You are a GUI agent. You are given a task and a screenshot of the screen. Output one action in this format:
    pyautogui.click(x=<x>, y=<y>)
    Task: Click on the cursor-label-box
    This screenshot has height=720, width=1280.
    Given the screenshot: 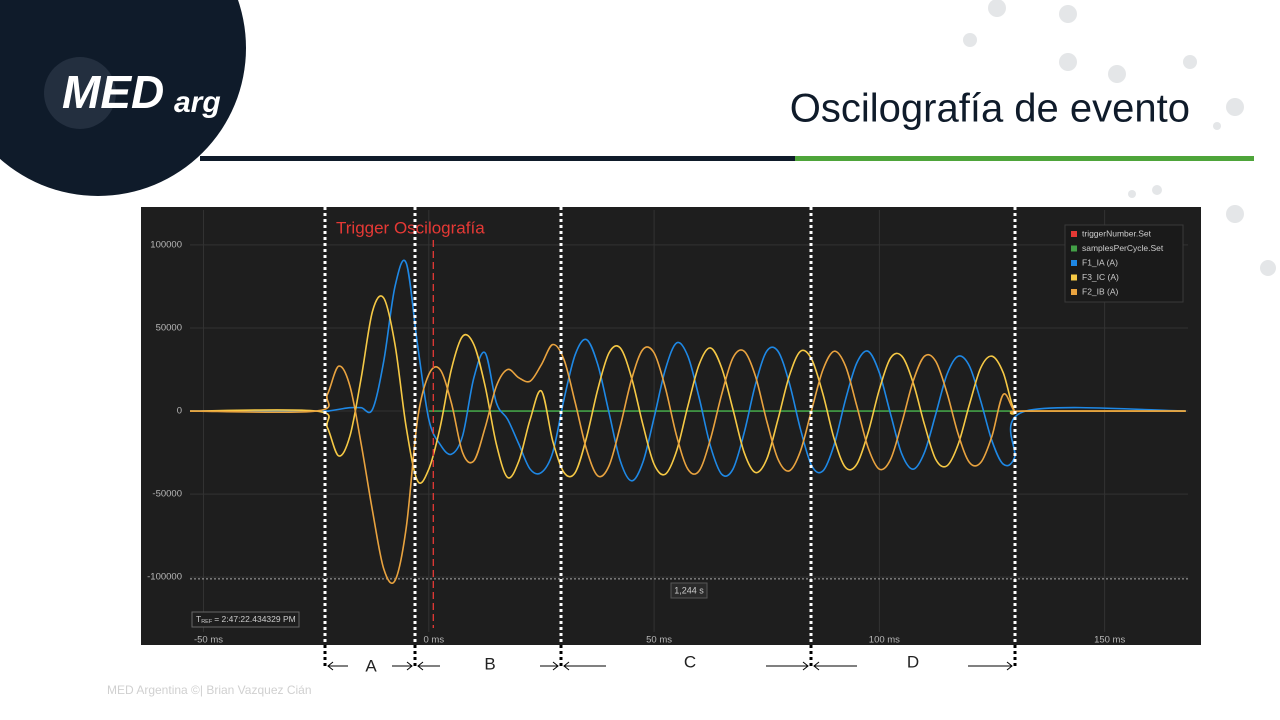 What is the action you would take?
    pyautogui.click(x=689, y=590)
    